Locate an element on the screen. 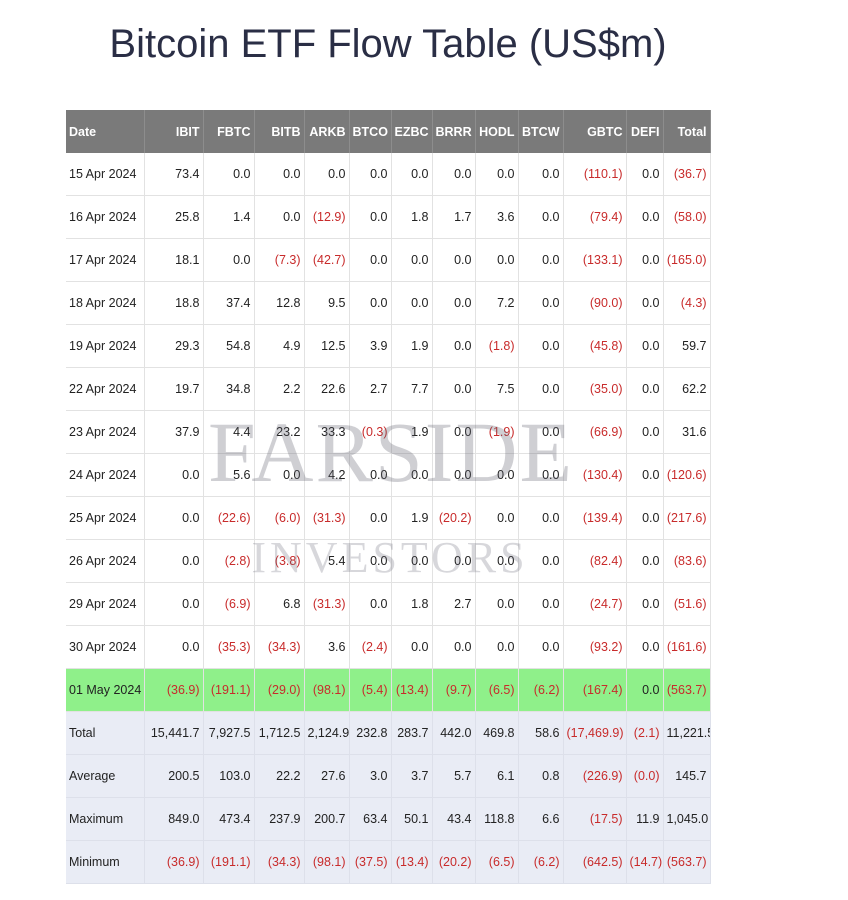  page-title: Bitcoin ETF Flow Table (US$m) is located at coordinates (388, 44).